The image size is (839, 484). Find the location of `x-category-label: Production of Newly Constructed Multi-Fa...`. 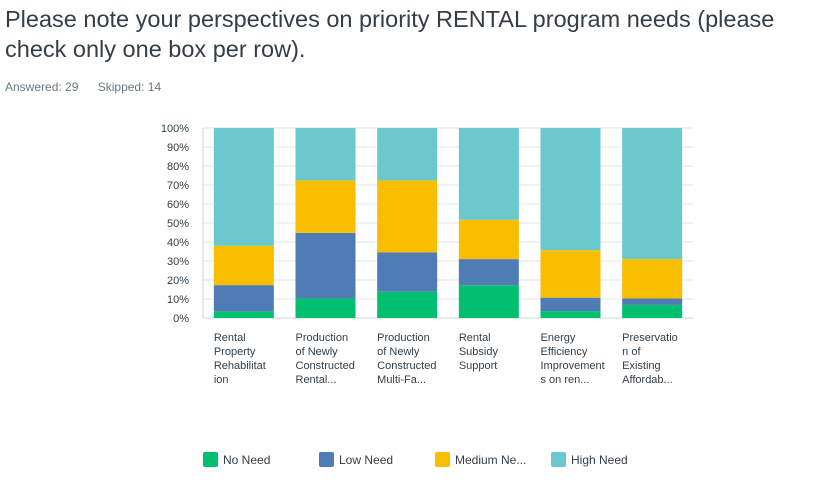

x-category-label: Production of Newly Constructed Multi-Fa... is located at coordinates (406, 359).